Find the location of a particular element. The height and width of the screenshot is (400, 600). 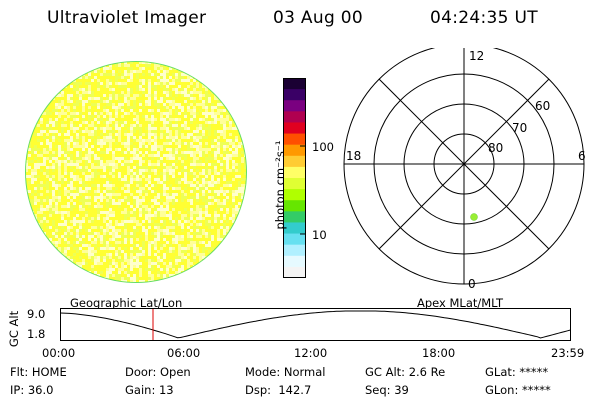

lat-label-60: 60 is located at coordinates (542, 106).